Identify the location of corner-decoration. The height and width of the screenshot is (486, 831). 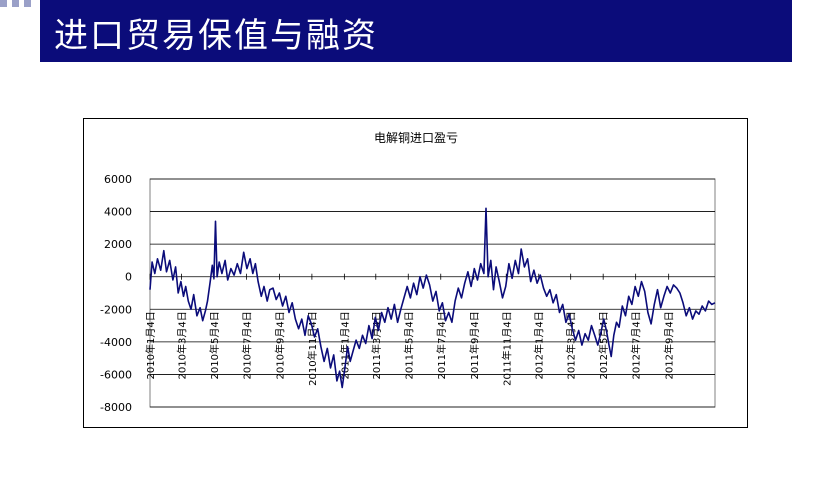
(20, 7).